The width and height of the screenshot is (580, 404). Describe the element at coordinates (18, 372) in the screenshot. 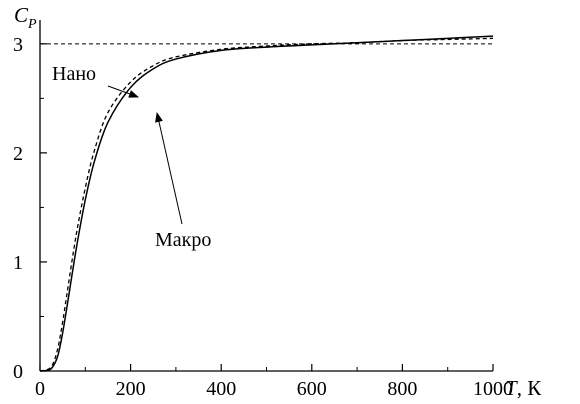

I see `y-tick-label-0: 0` at that location.